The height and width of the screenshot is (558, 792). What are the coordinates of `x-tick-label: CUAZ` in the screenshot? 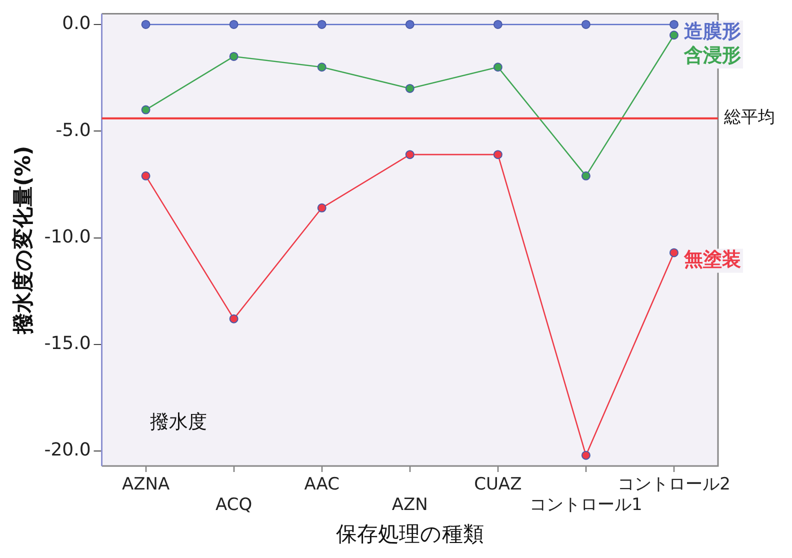 It's located at (498, 484).